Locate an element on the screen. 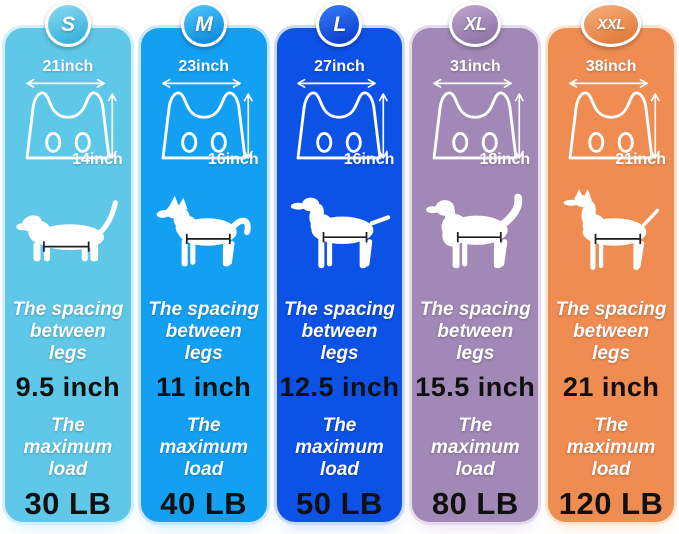 This screenshot has height=534, width=679. chest-width-value: 38inch is located at coordinates (611, 66).